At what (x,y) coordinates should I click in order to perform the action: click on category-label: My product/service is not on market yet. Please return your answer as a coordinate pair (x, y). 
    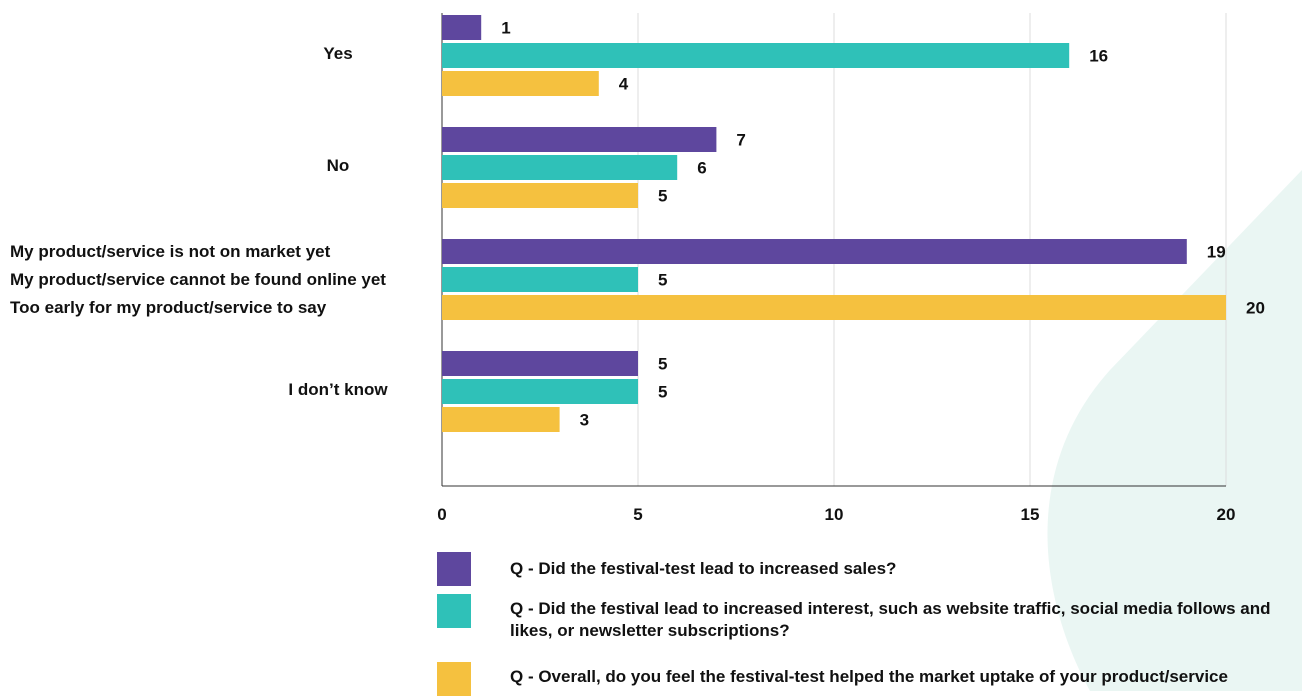
    Looking at the image, I should click on (170, 251).